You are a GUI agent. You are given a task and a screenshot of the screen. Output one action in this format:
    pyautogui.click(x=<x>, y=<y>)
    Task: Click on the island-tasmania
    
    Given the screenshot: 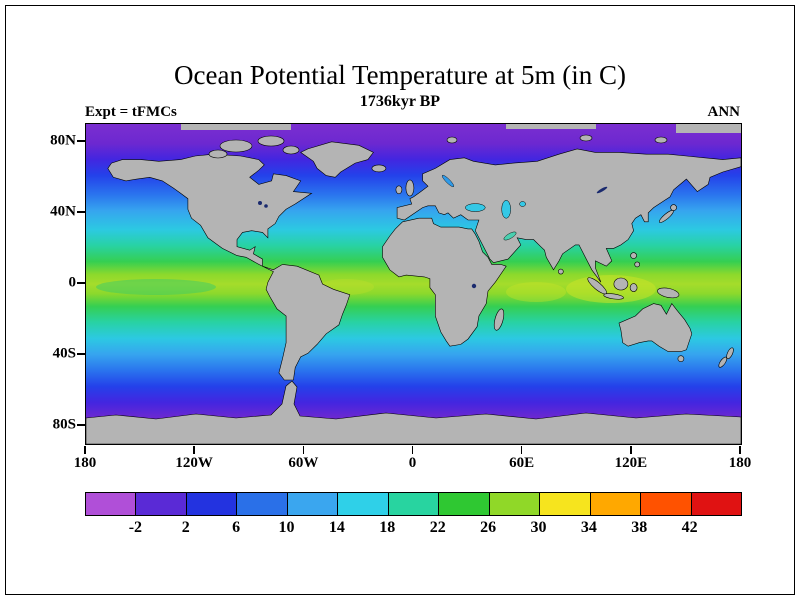 What is the action you would take?
    pyautogui.click(x=681, y=358)
    